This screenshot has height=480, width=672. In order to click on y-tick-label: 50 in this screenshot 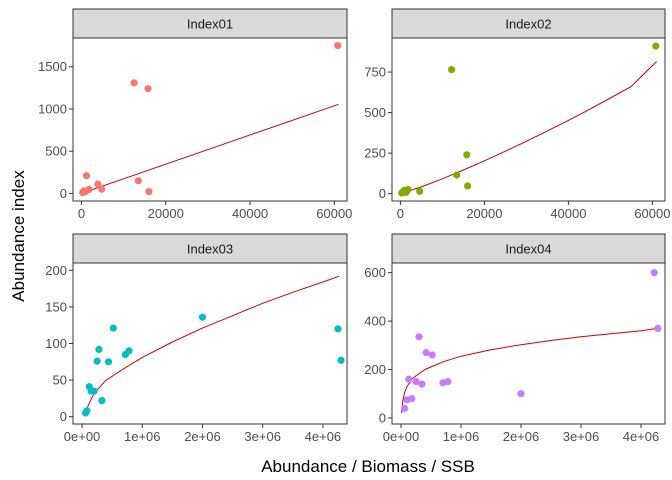, I will do `click(60, 380)`.